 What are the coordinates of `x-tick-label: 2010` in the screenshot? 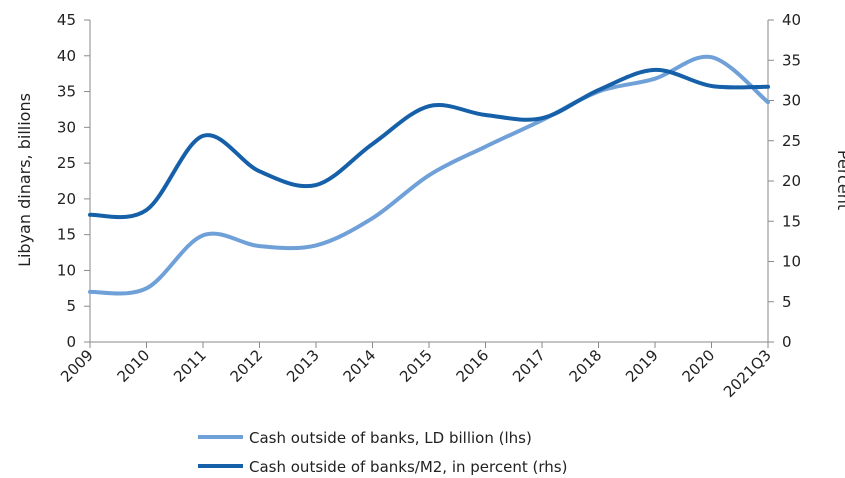 It's located at (134, 366).